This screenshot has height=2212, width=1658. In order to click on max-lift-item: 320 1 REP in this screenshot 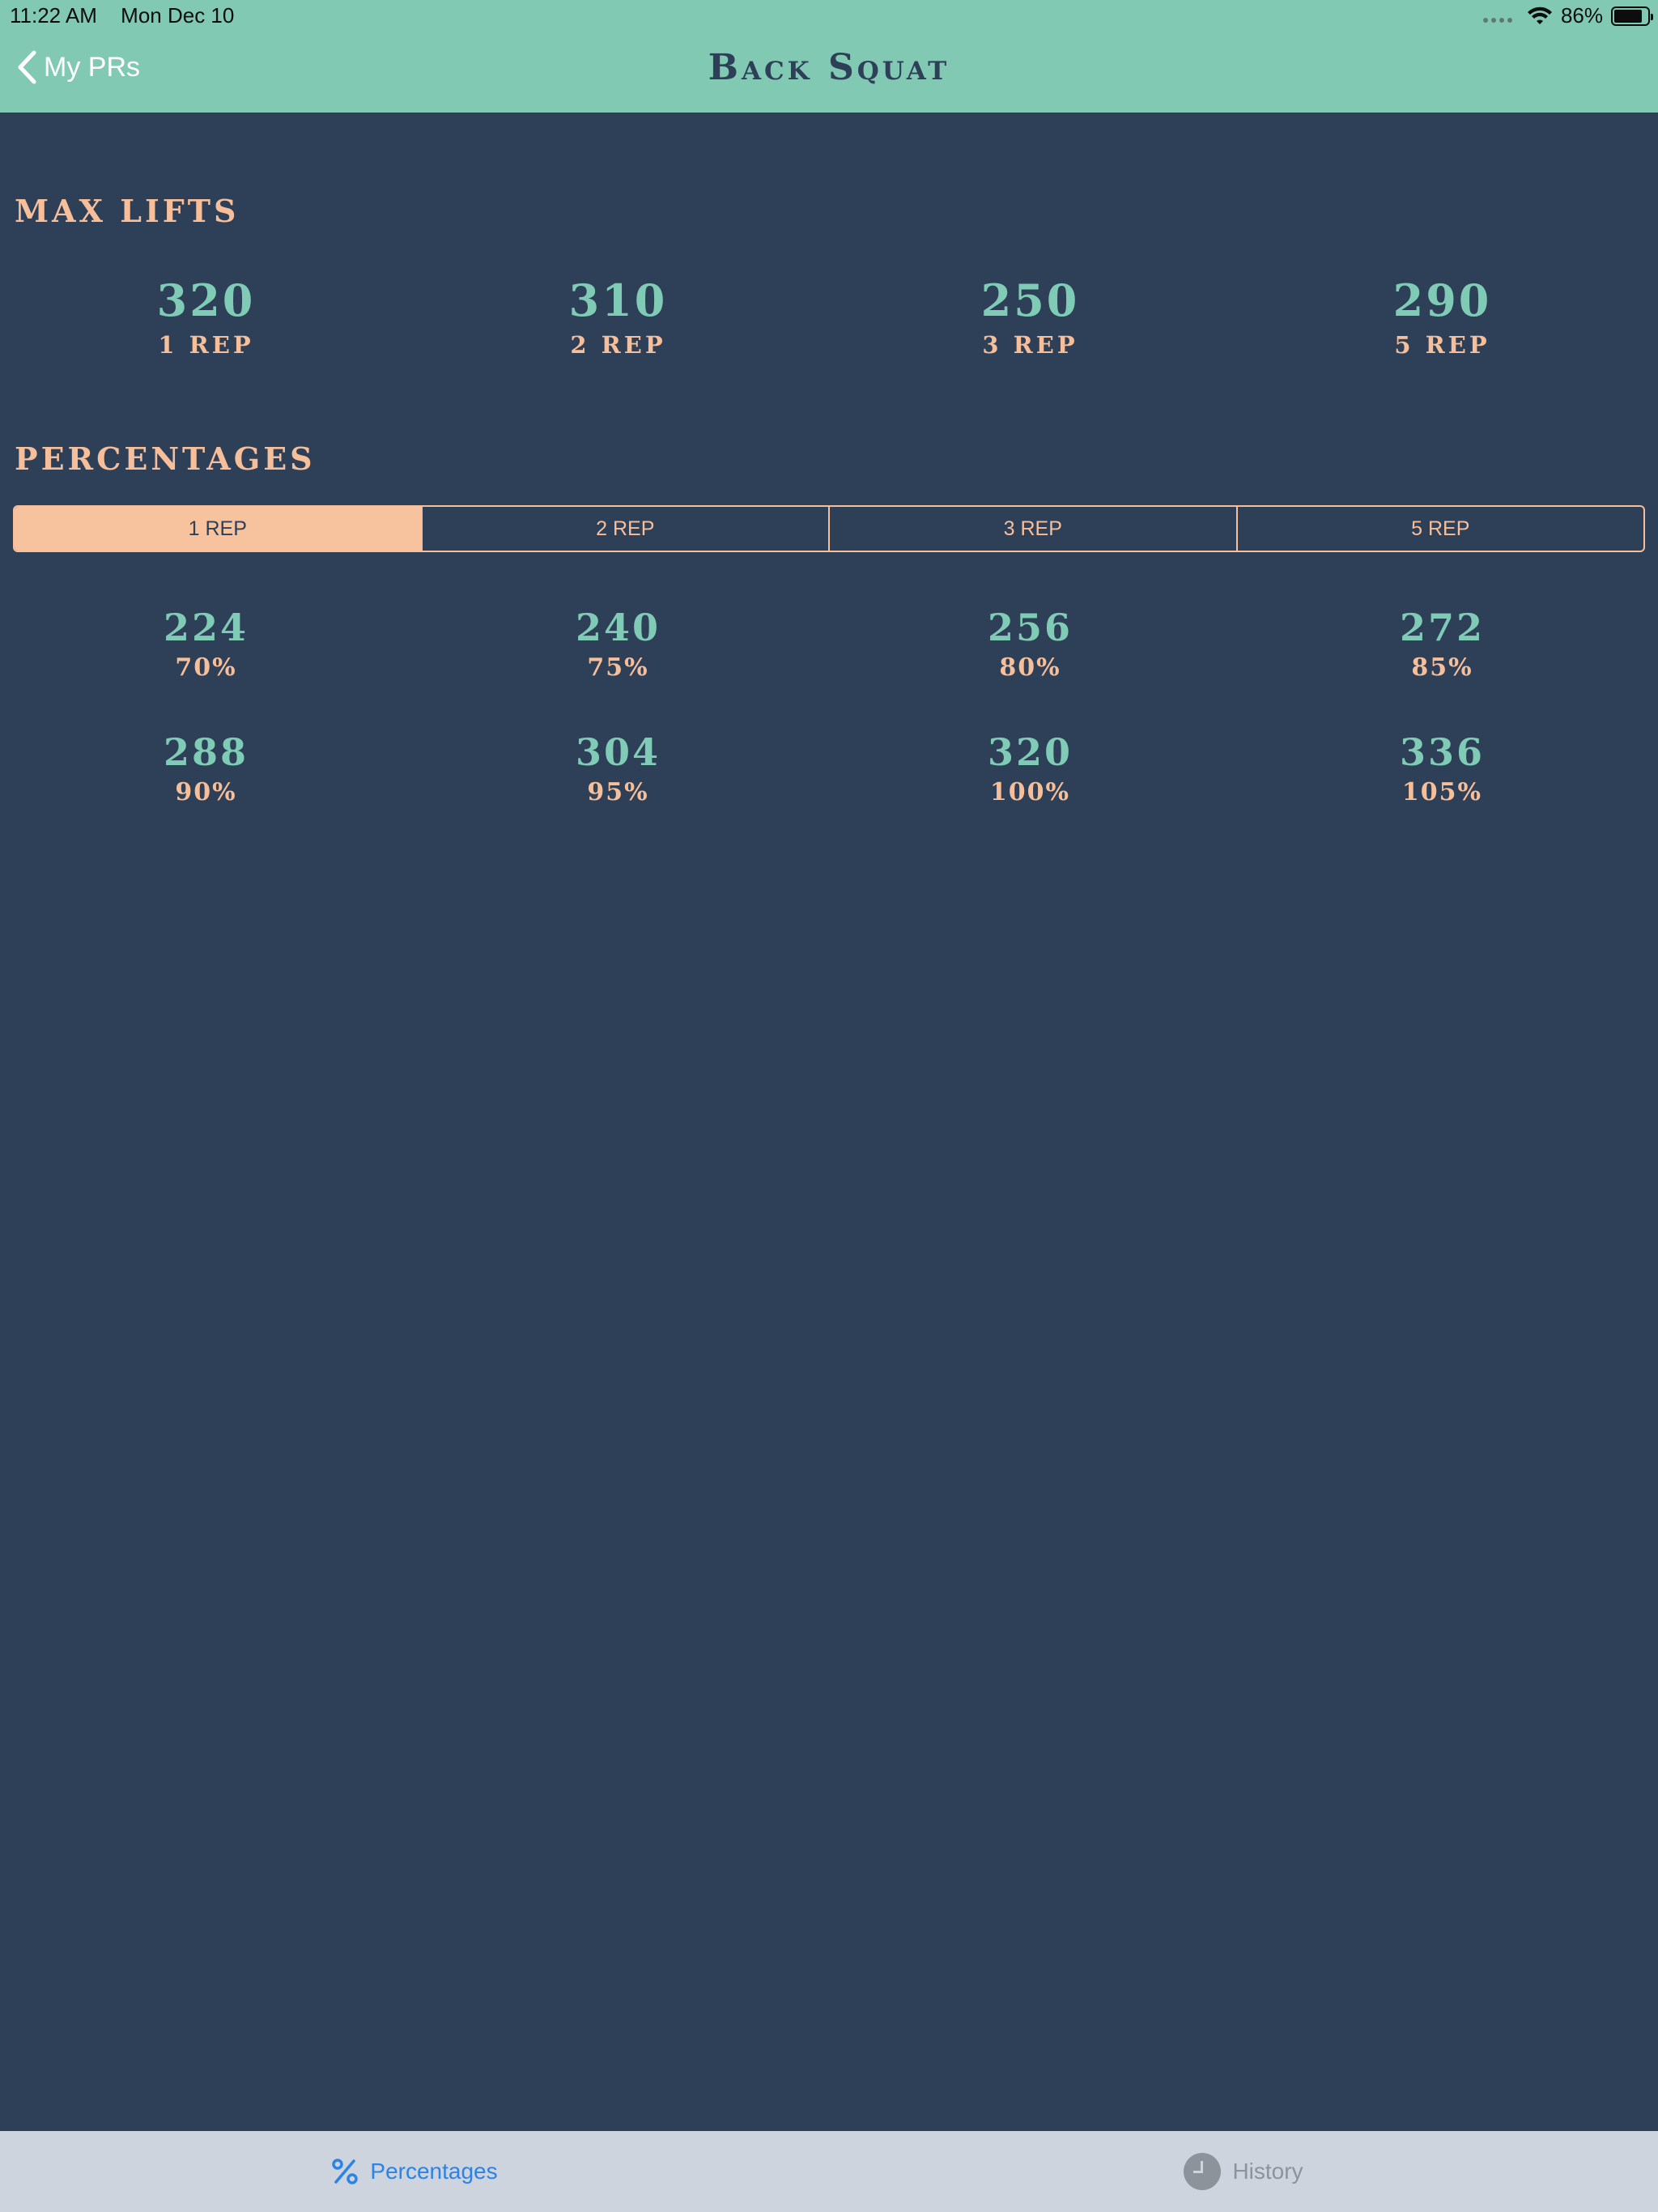, I will do `click(206, 318)`.